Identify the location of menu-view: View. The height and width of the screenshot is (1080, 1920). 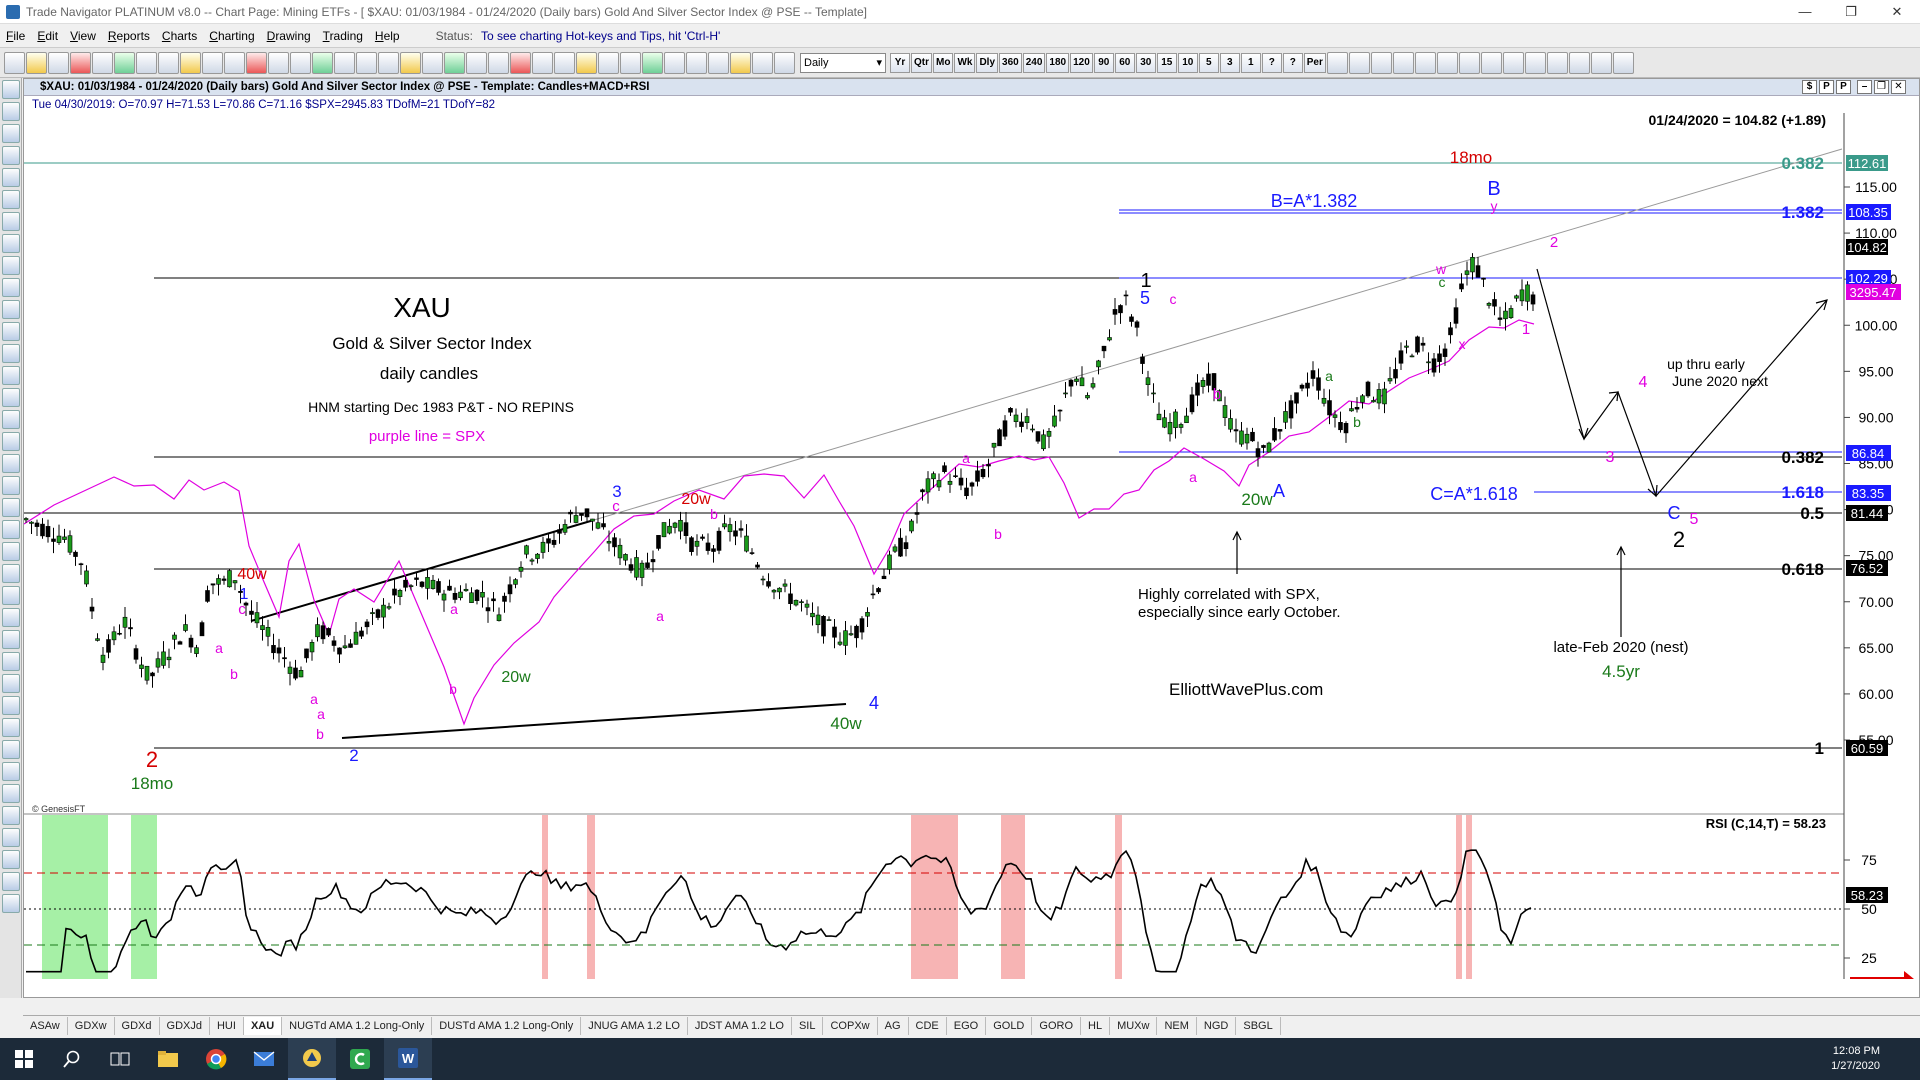
(83, 35).